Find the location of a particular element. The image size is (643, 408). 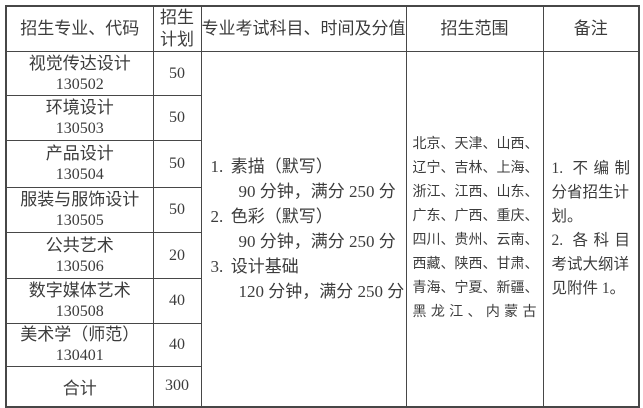

major-code: 130401 is located at coordinates (79, 355).